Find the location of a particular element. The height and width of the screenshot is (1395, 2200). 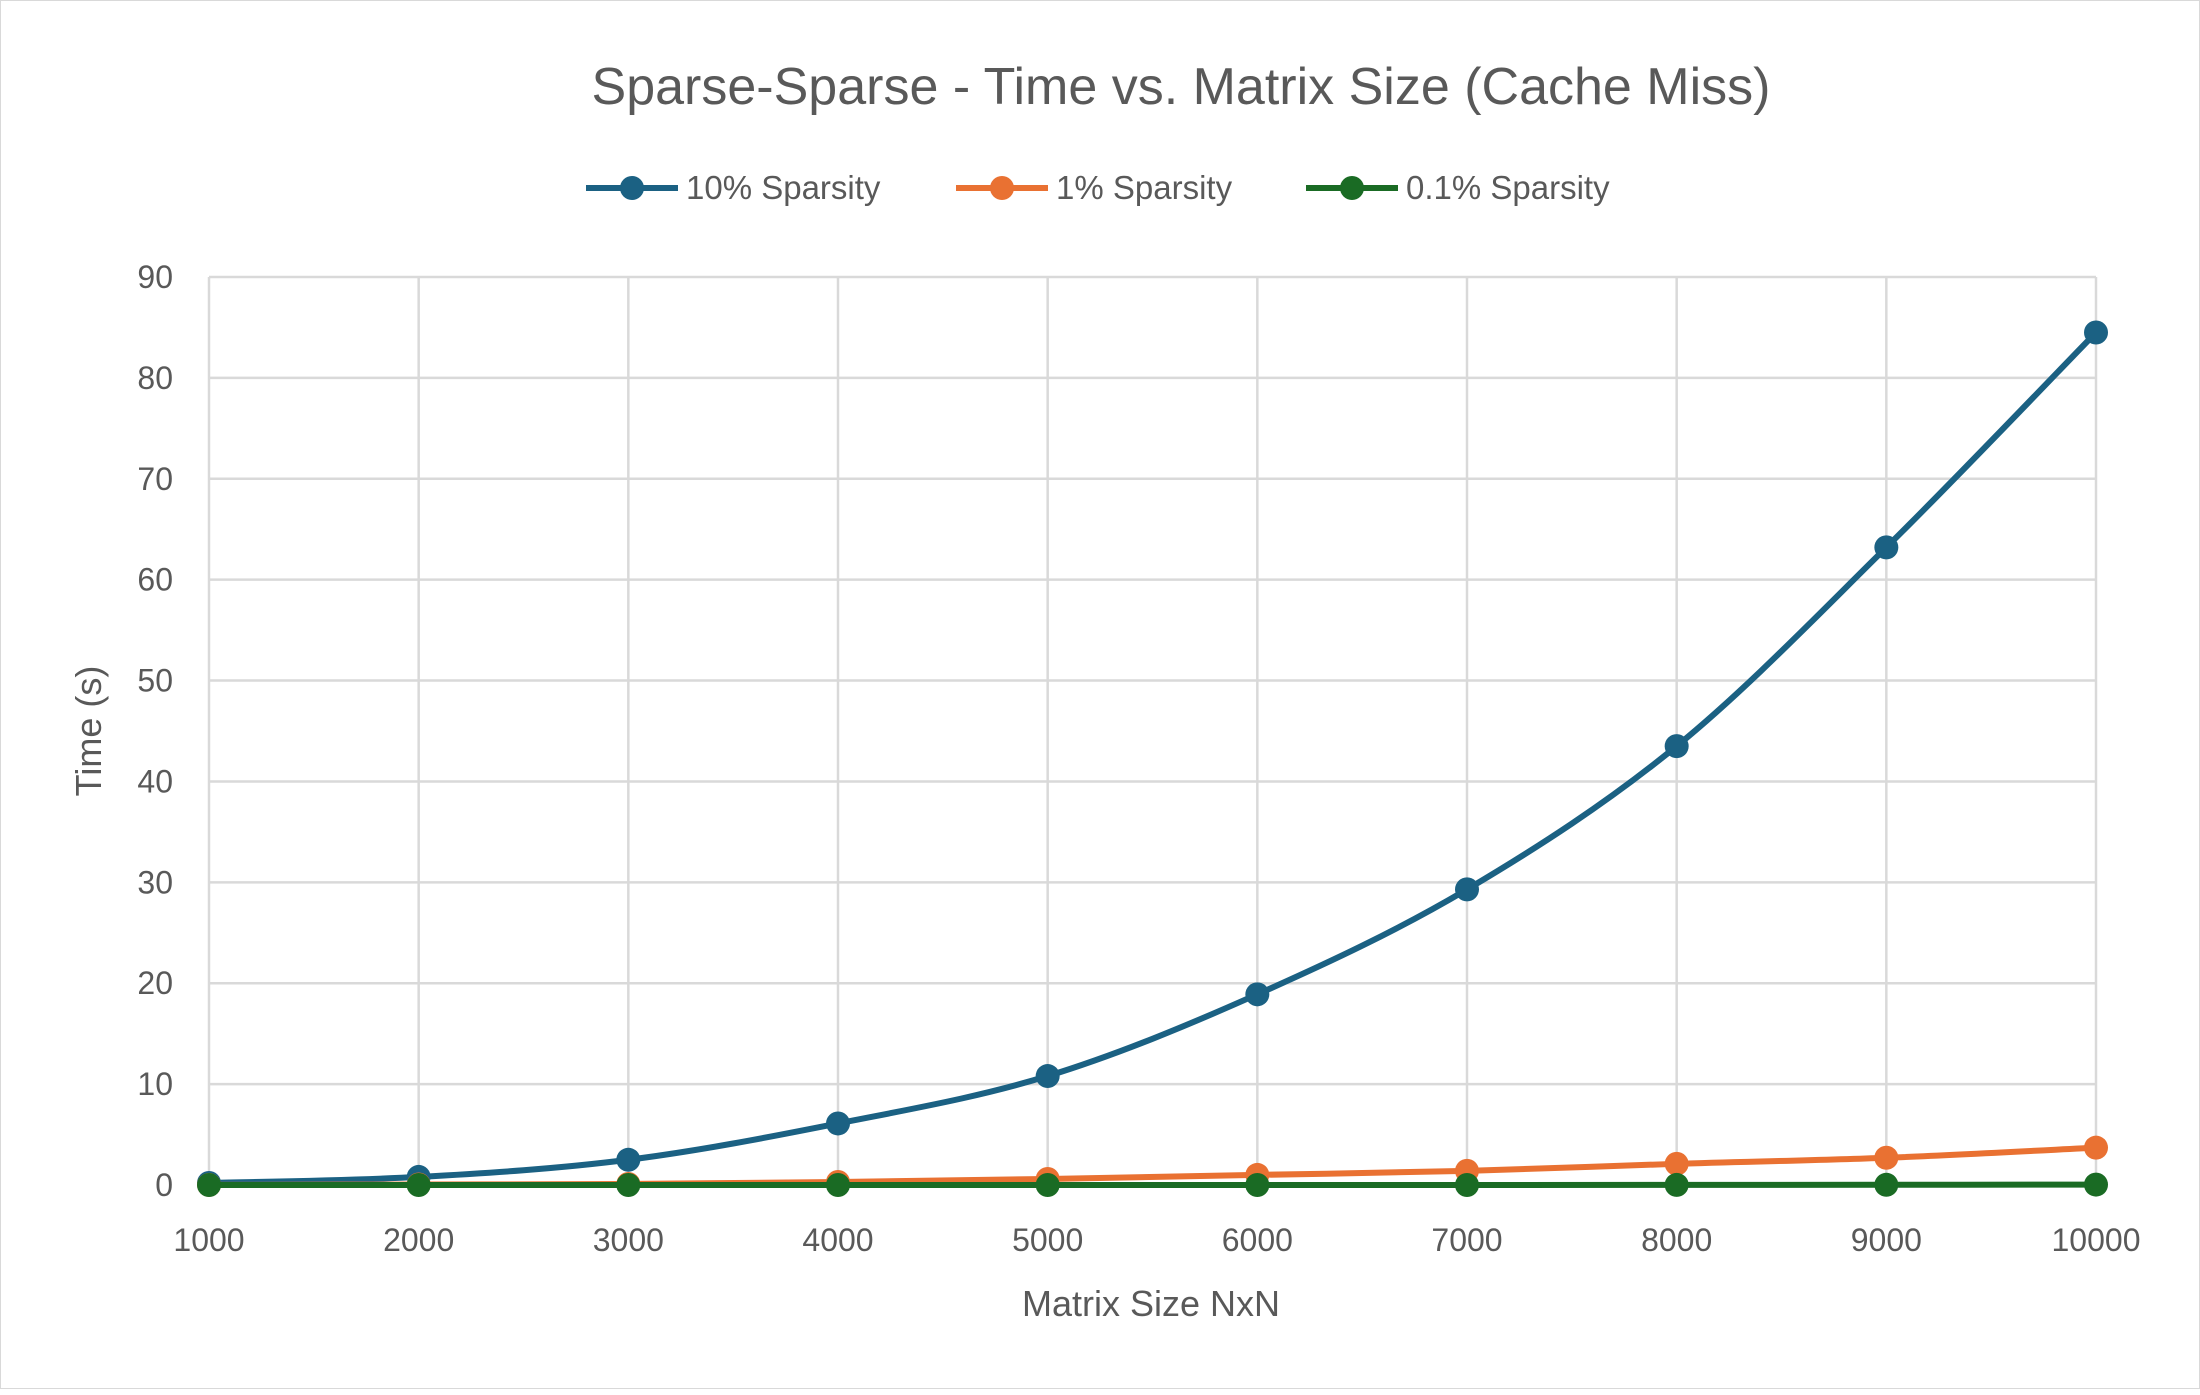

x-axis-label: Matrix Size NxN is located at coordinates (1151, 1303).